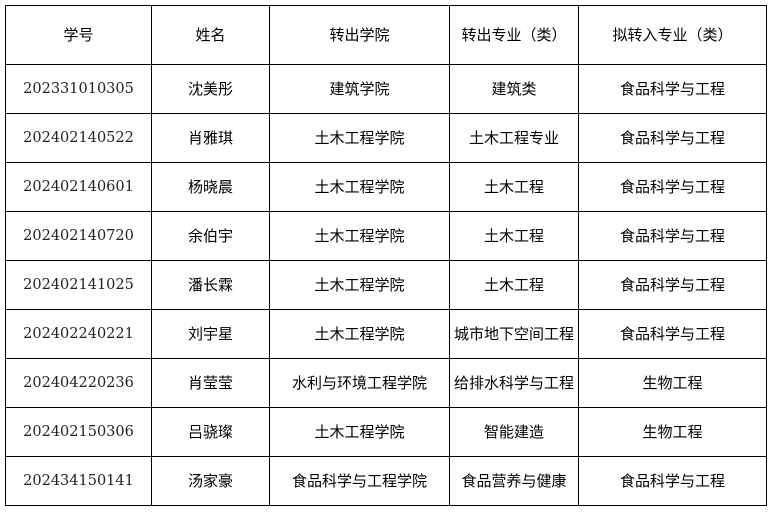  Describe the element at coordinates (514, 138) in the screenshot. I see `from-major-cell: 土木工程专业` at that location.